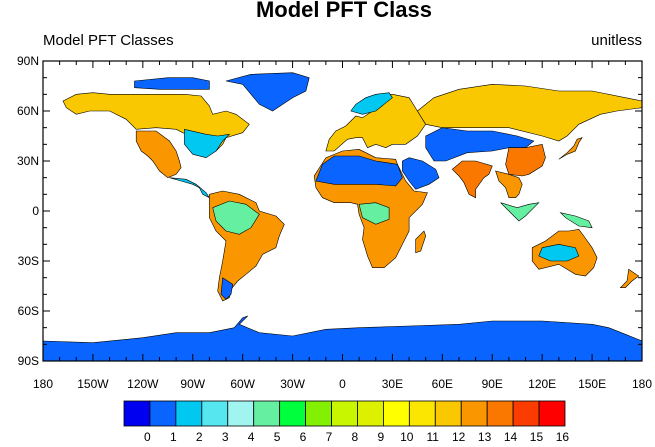  Describe the element at coordinates (616, 40) in the screenshot. I see `units-label: unitless` at that location.